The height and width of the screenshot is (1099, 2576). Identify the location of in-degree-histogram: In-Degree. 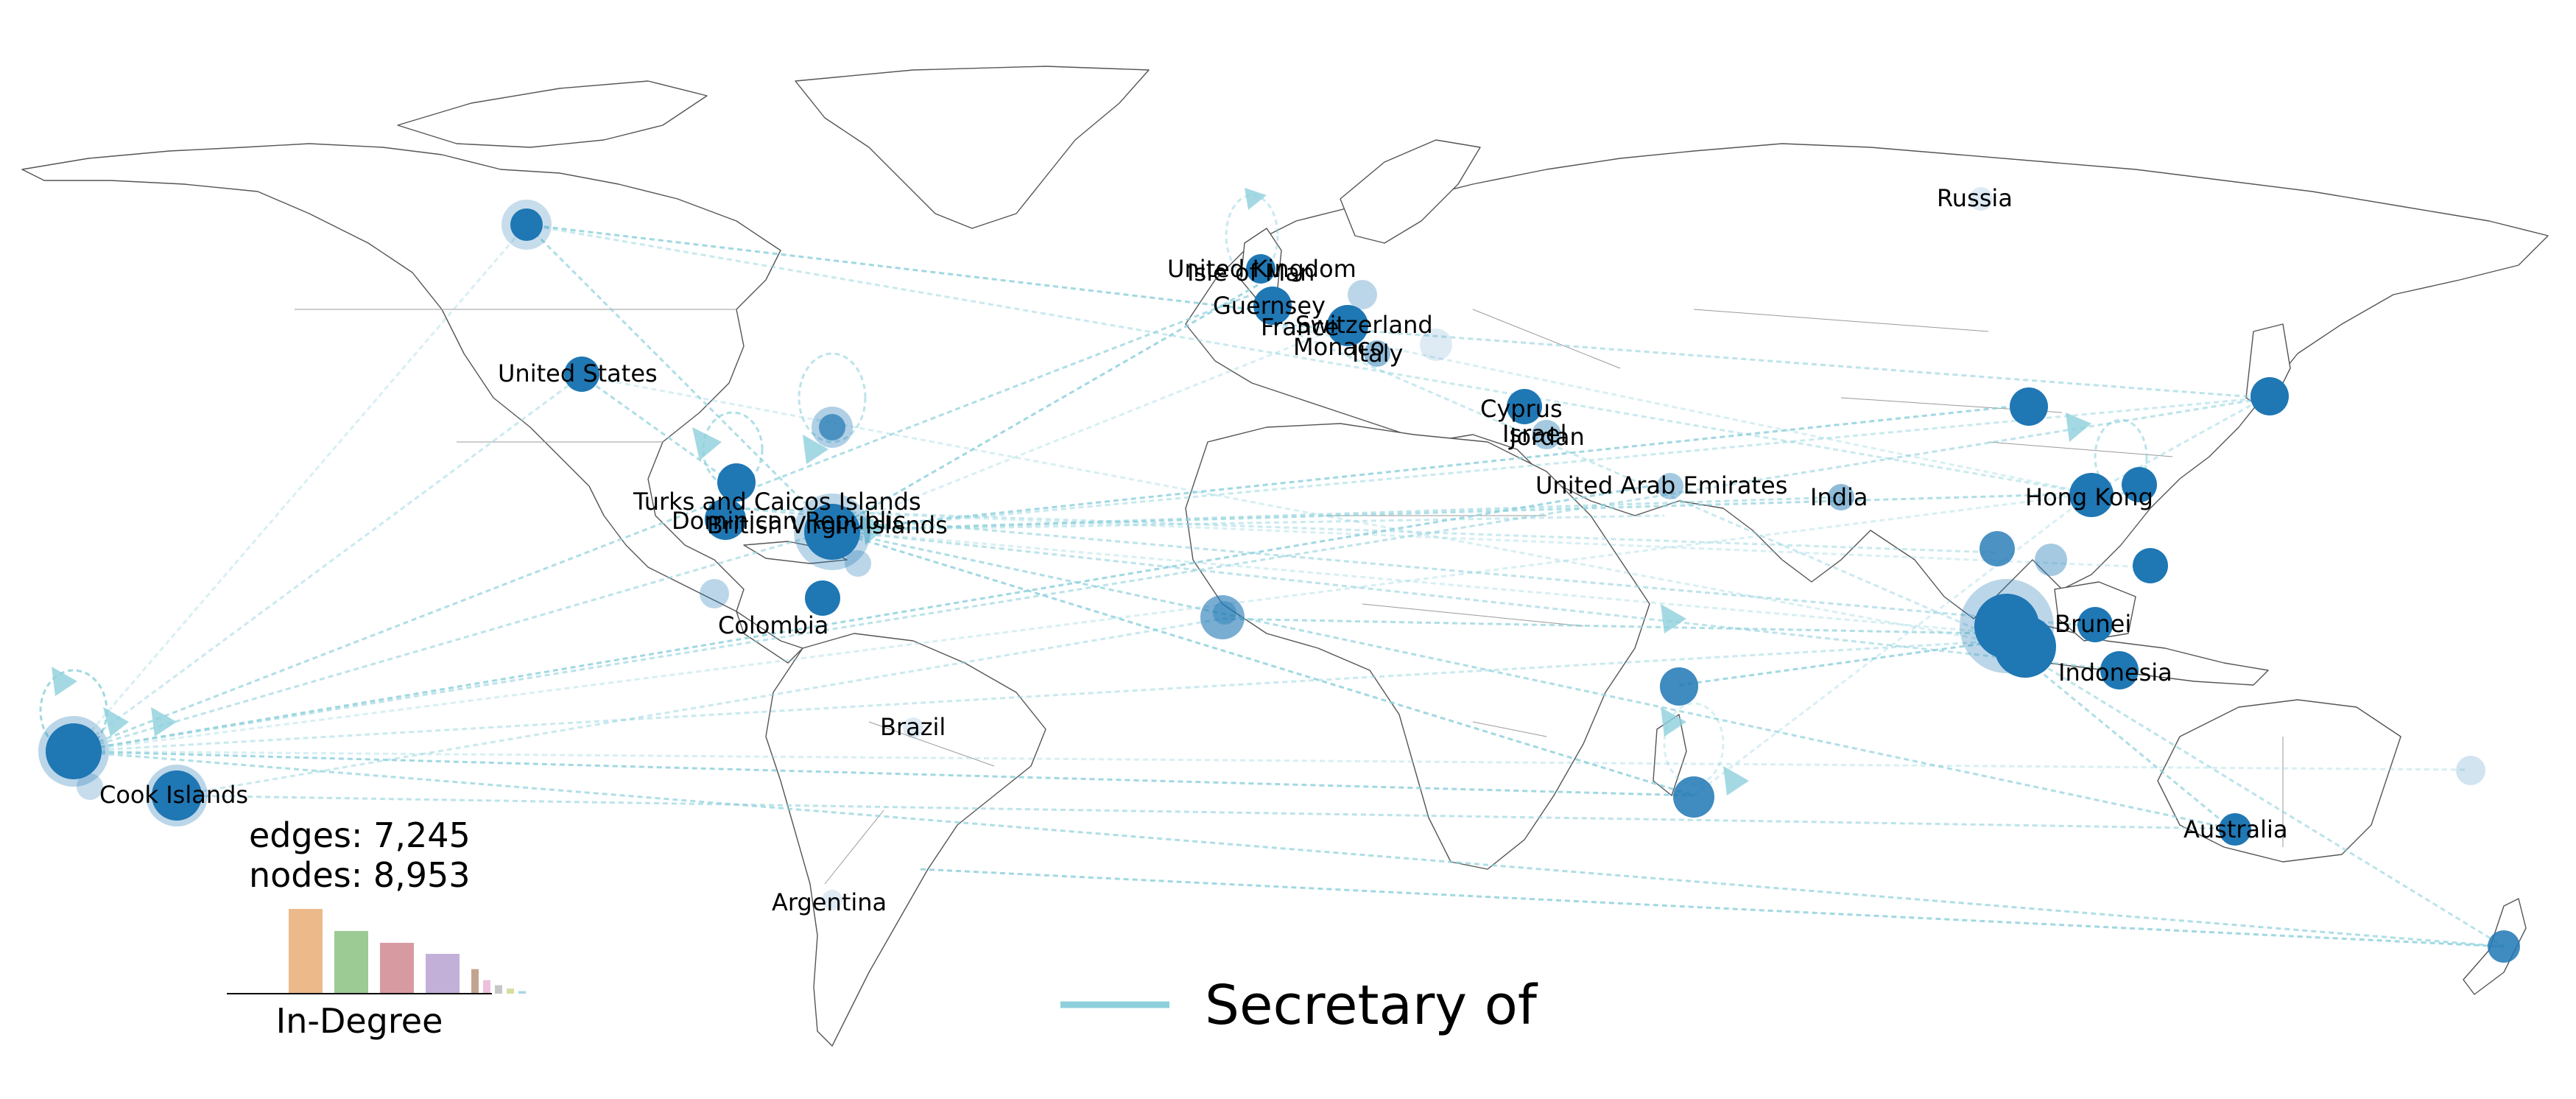
(376, 975).